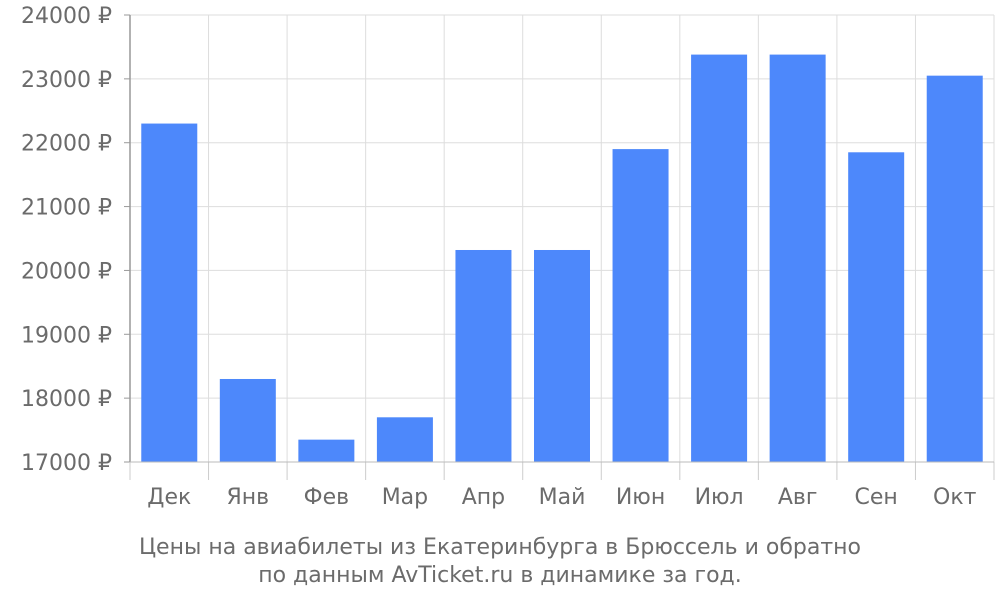  What do you see at coordinates (719, 497) in the screenshot?
I see `x-tick-label: Июл` at bounding box center [719, 497].